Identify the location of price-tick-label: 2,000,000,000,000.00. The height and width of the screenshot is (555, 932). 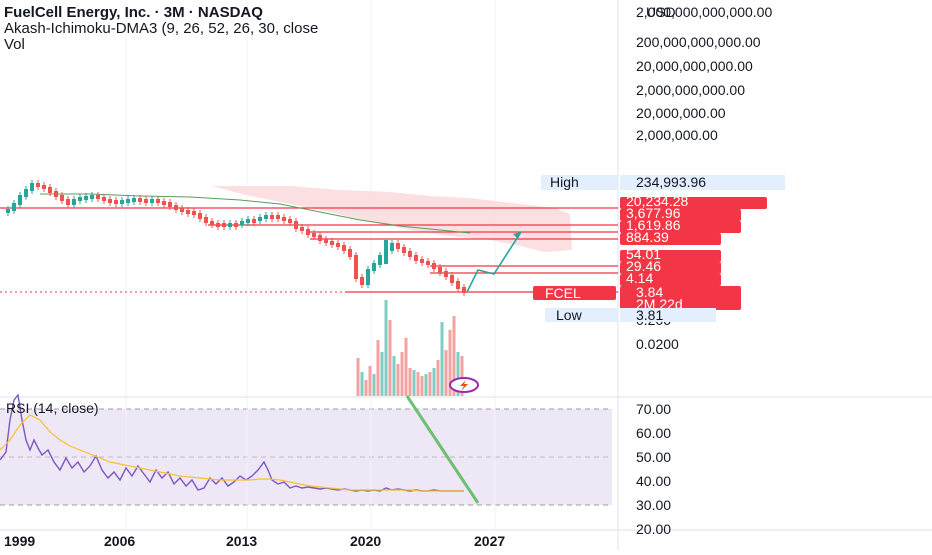
(704, 12).